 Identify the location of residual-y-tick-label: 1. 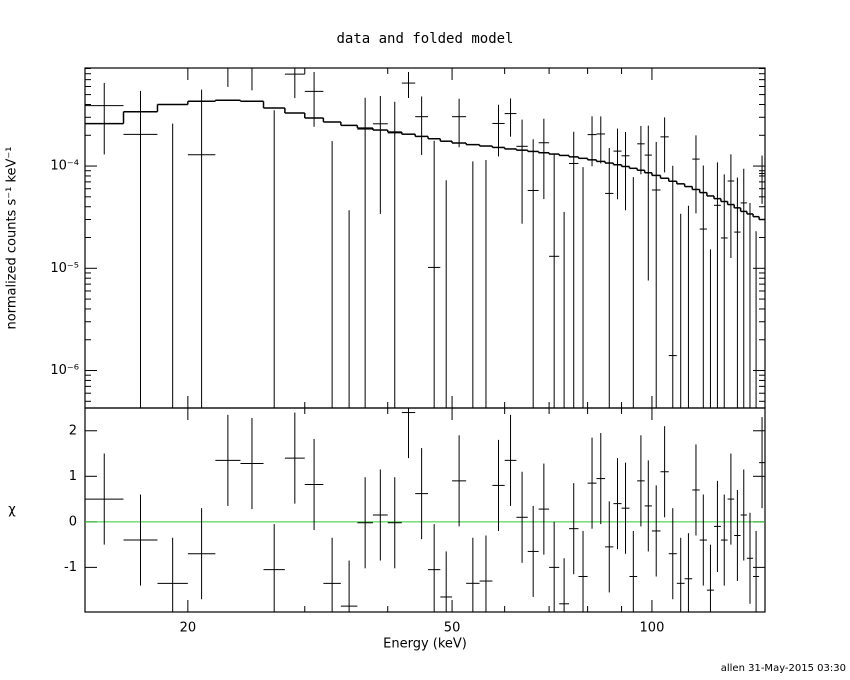
(73, 476).